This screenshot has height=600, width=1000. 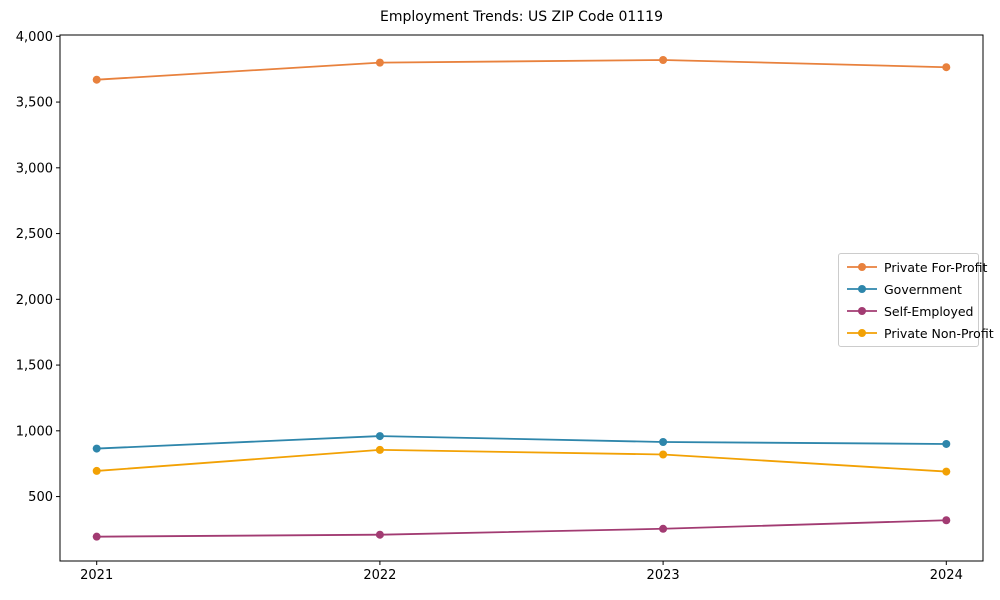 I want to click on y-tick-label: 2,500, so click(x=34, y=234).